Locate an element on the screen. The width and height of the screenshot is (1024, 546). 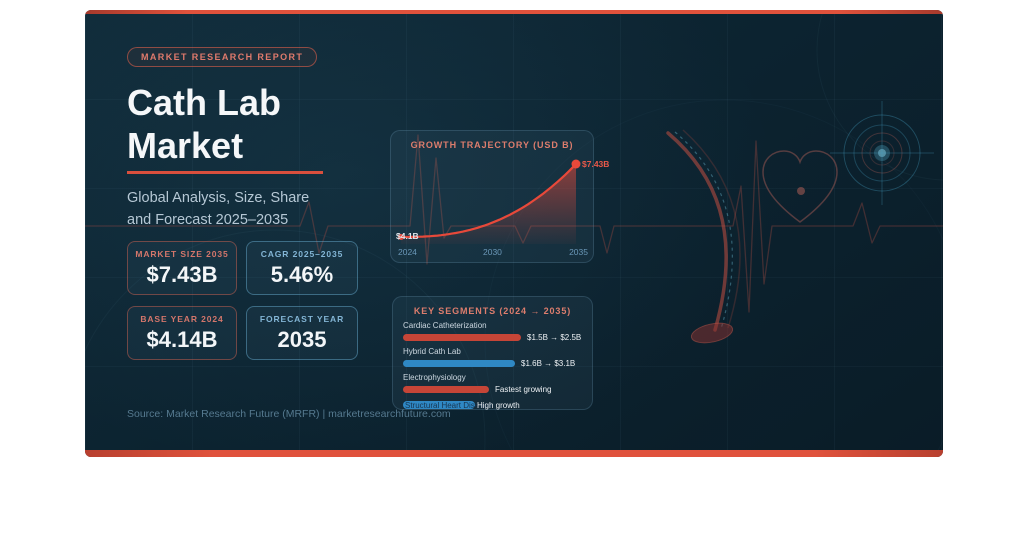
segments-panel-title: KEY SEGMENTS (2024 → 2035) is located at coordinates (492, 311).